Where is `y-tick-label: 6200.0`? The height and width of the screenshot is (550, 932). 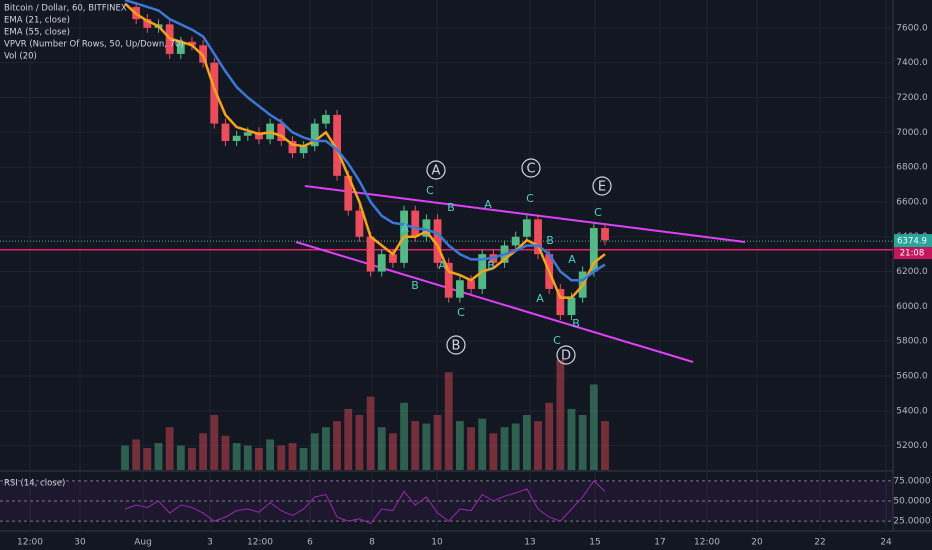
y-tick-label: 6200.0 is located at coordinates (912, 272).